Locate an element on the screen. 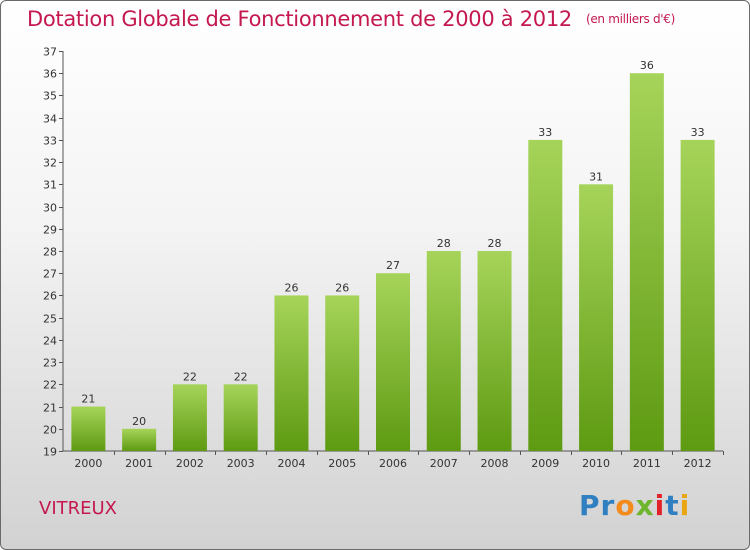 The image size is (750, 550). x-tick-label: 2002 is located at coordinates (190, 463).